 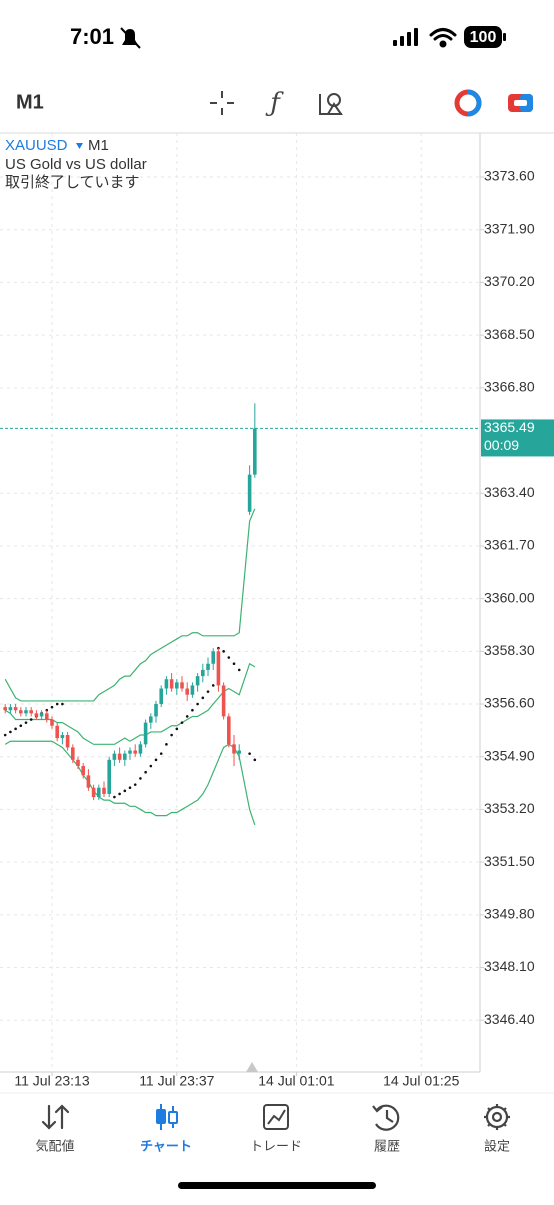 I want to click on chart-tab-icon, so click(x=167, y=1117).